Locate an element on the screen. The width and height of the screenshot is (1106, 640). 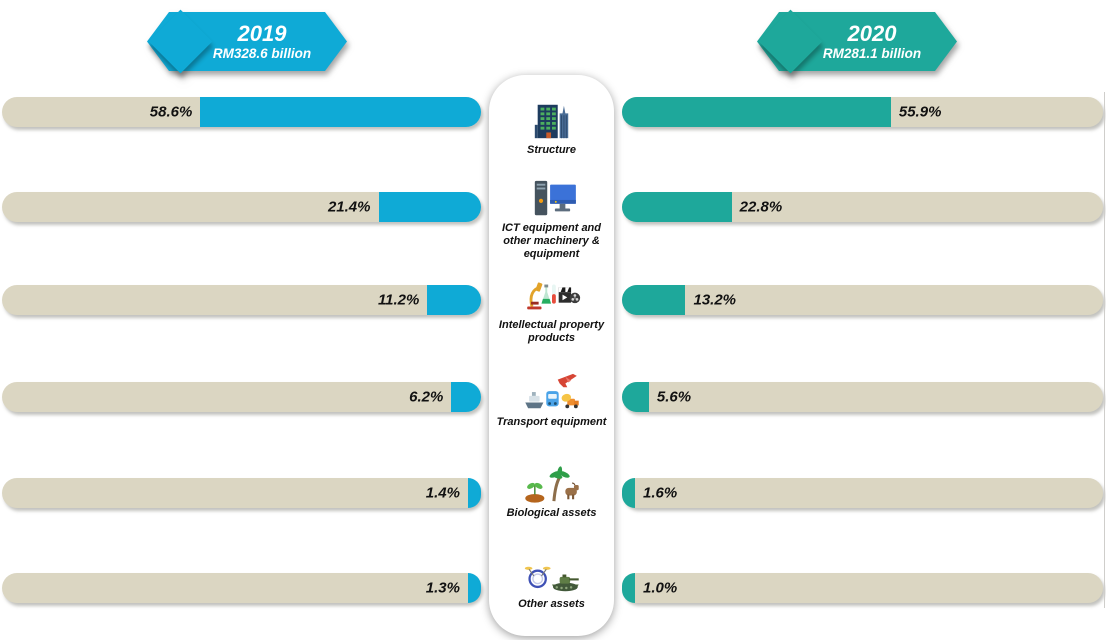
category-biological-assets-label: Biological assets is located at coordinates (551, 513).